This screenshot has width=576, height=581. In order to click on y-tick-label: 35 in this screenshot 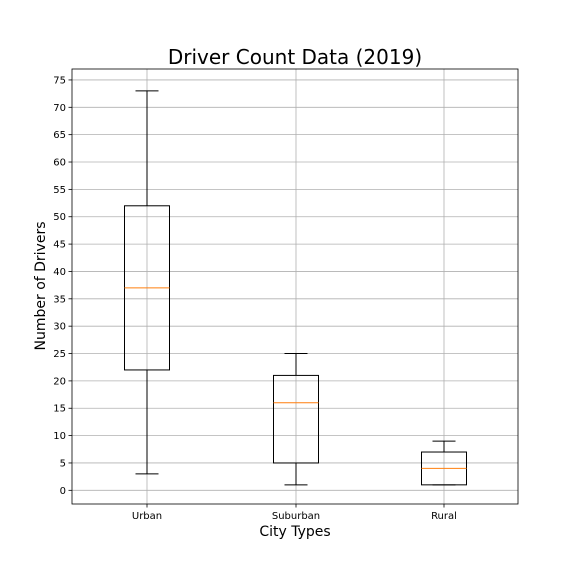, I will do `click(59, 299)`.